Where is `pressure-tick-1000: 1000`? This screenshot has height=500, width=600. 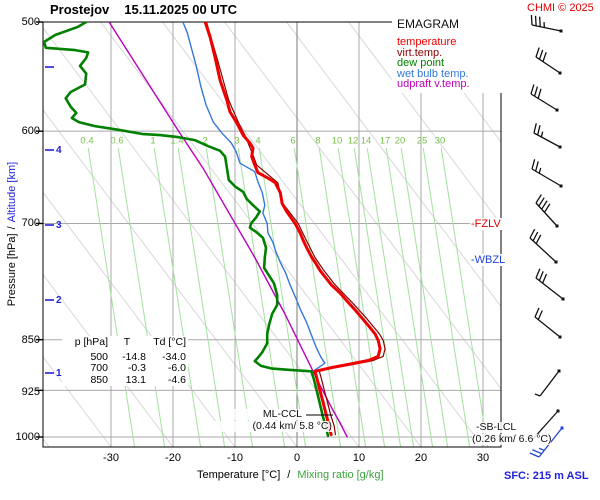
pressure-tick-1000: 1000 is located at coordinates (27, 437).